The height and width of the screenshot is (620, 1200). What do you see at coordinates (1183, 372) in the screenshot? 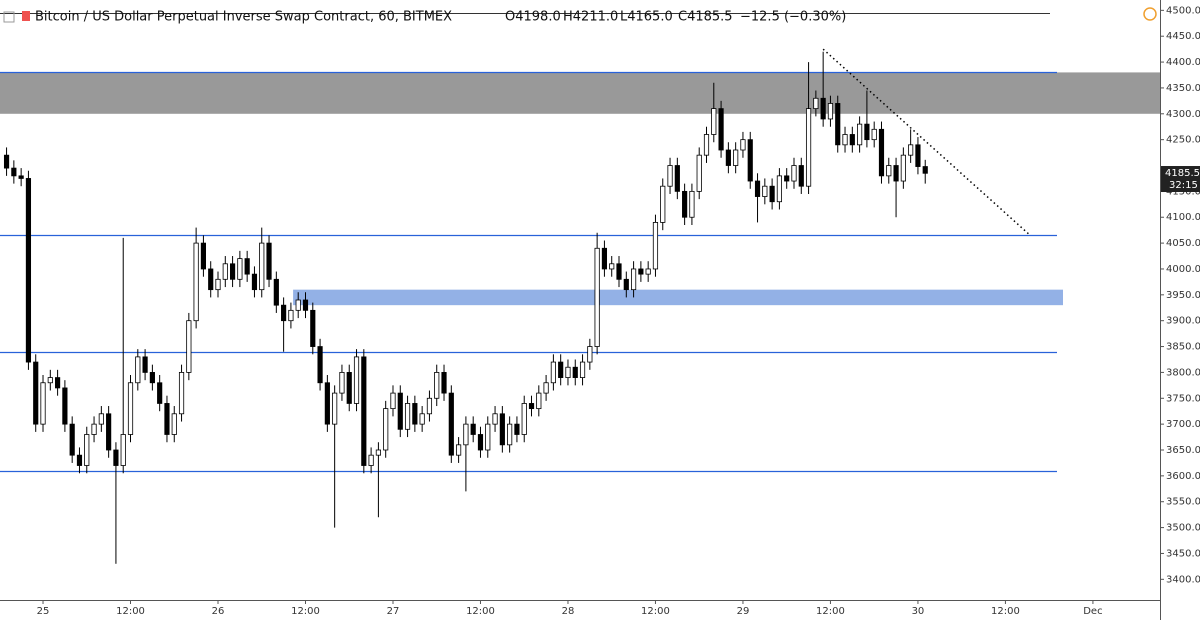
I see `y-tick-label: 3800.0` at bounding box center [1183, 372].